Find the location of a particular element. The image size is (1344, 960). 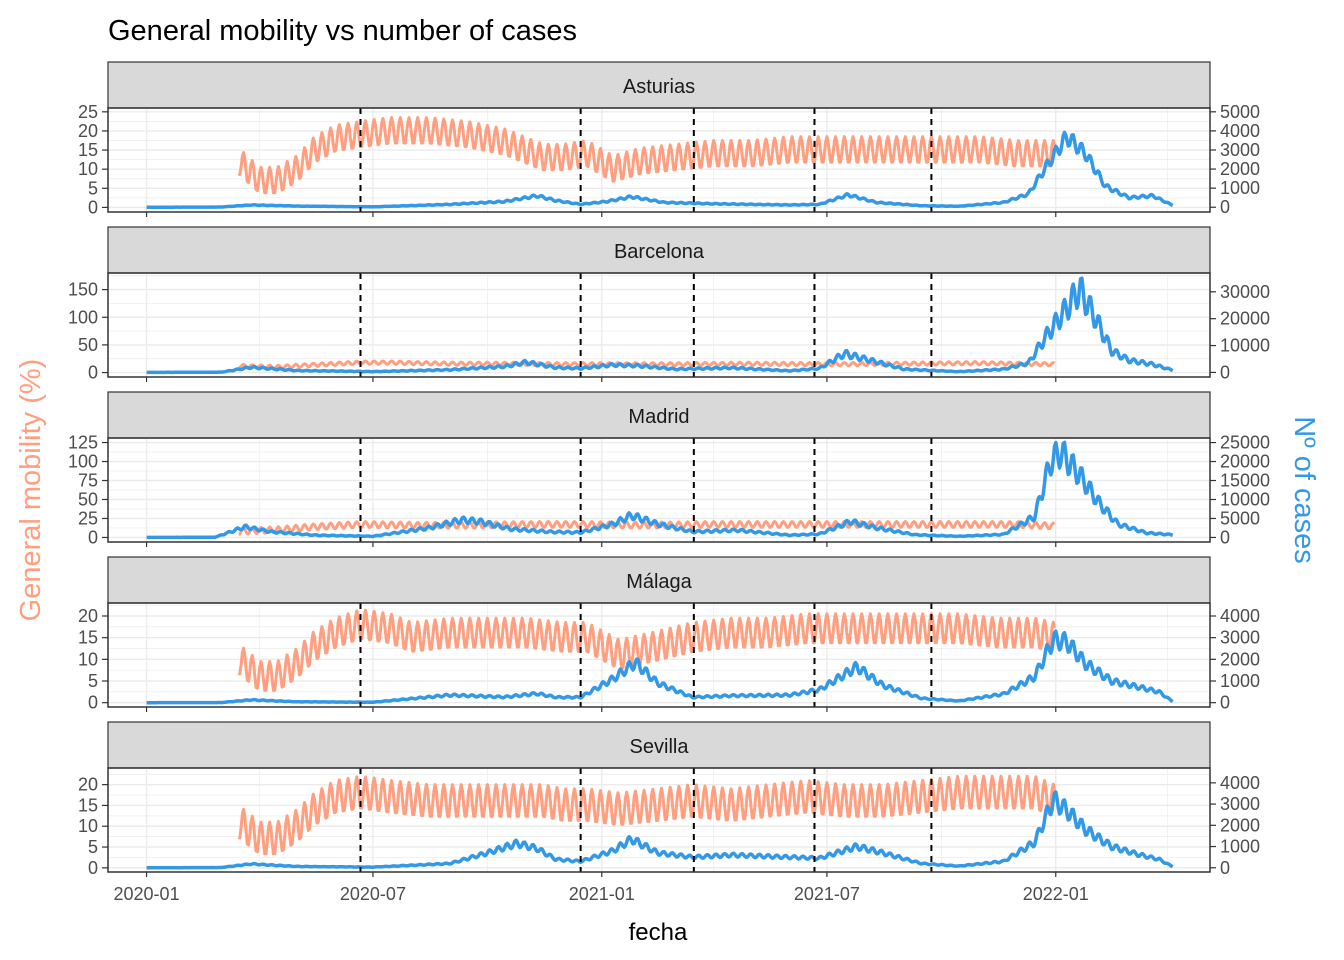

facet-strip-label: Asturias is located at coordinates (659, 87).